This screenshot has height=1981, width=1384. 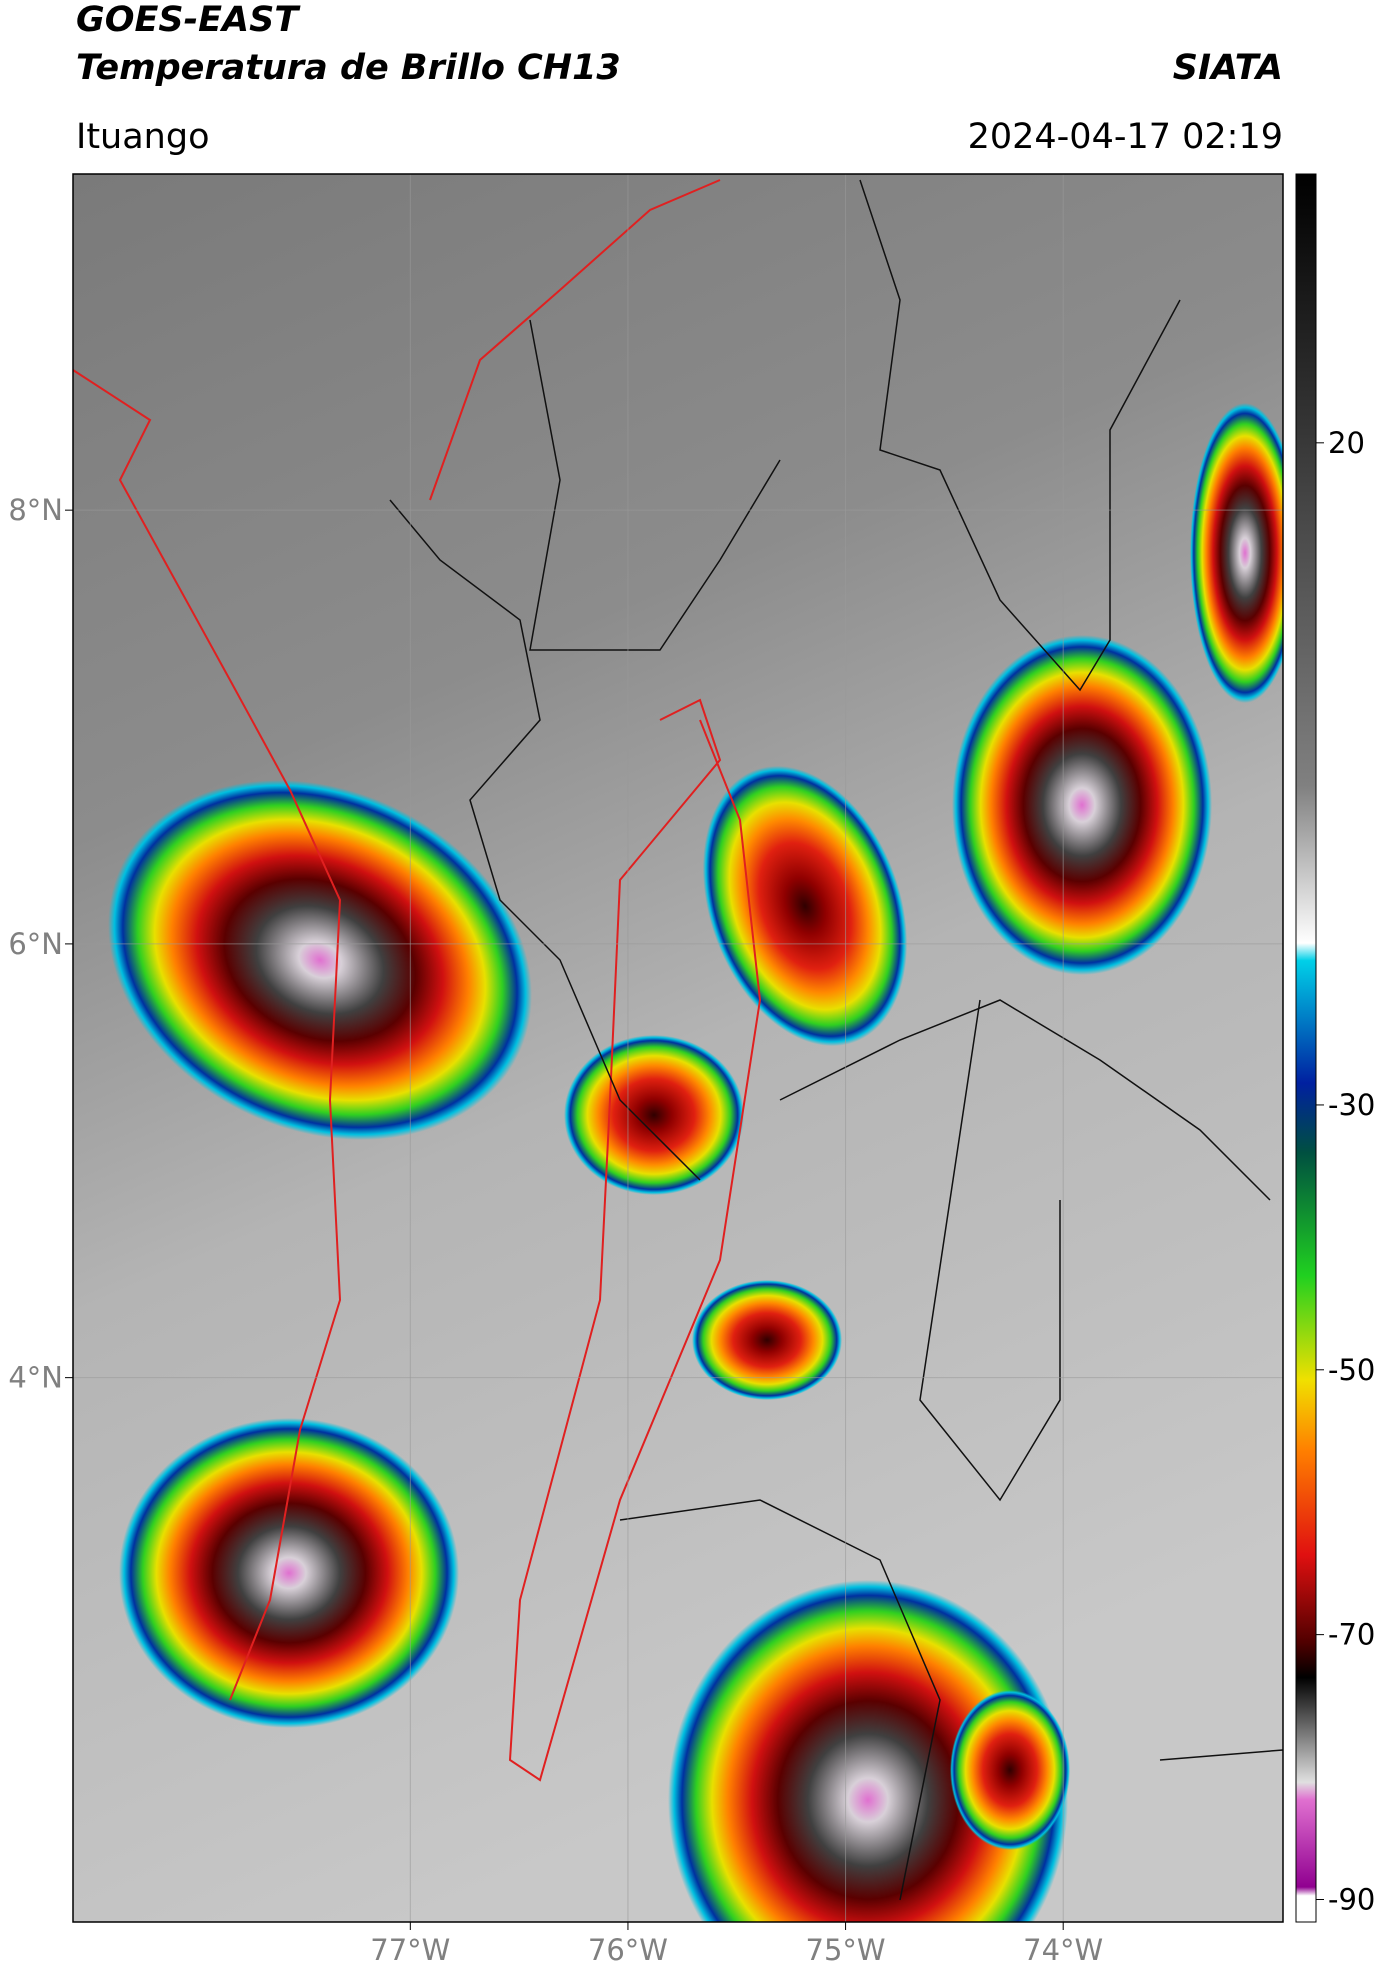 What do you see at coordinates (348, 68) in the screenshot?
I see `subtitle: Temperatura de Brillo CH13` at bounding box center [348, 68].